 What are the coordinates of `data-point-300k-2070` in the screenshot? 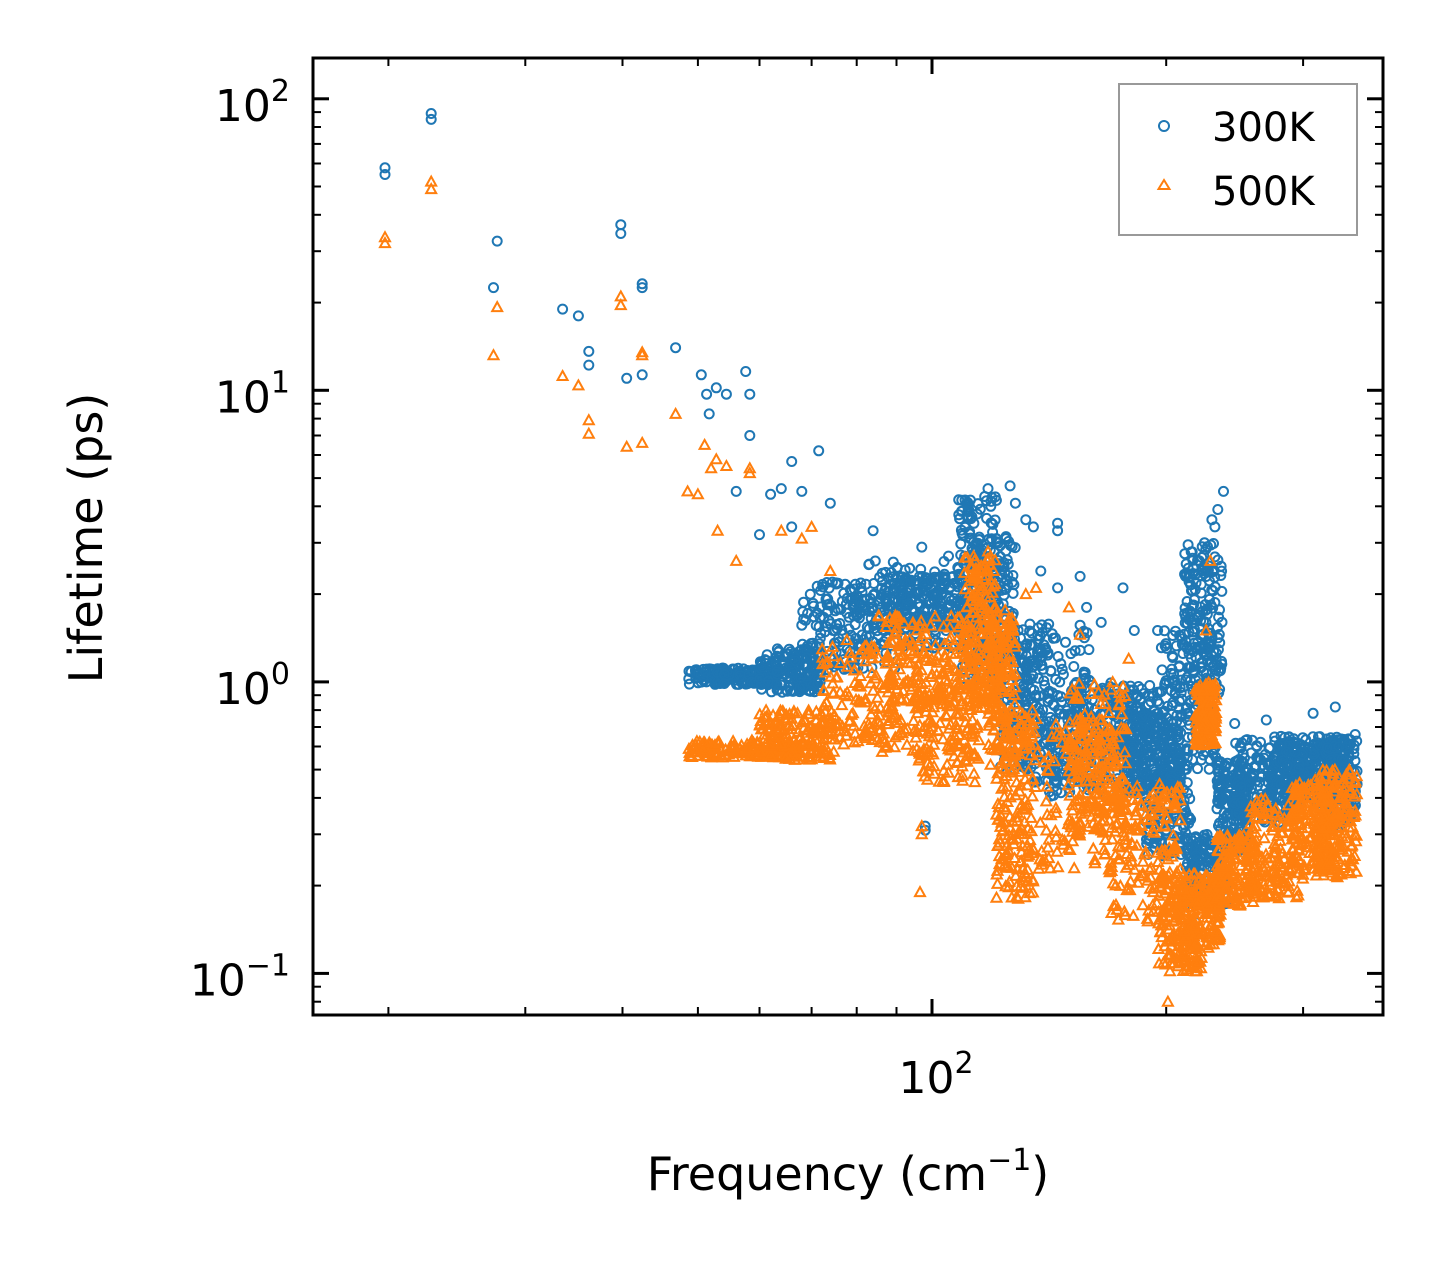 It's located at (1185, 765).